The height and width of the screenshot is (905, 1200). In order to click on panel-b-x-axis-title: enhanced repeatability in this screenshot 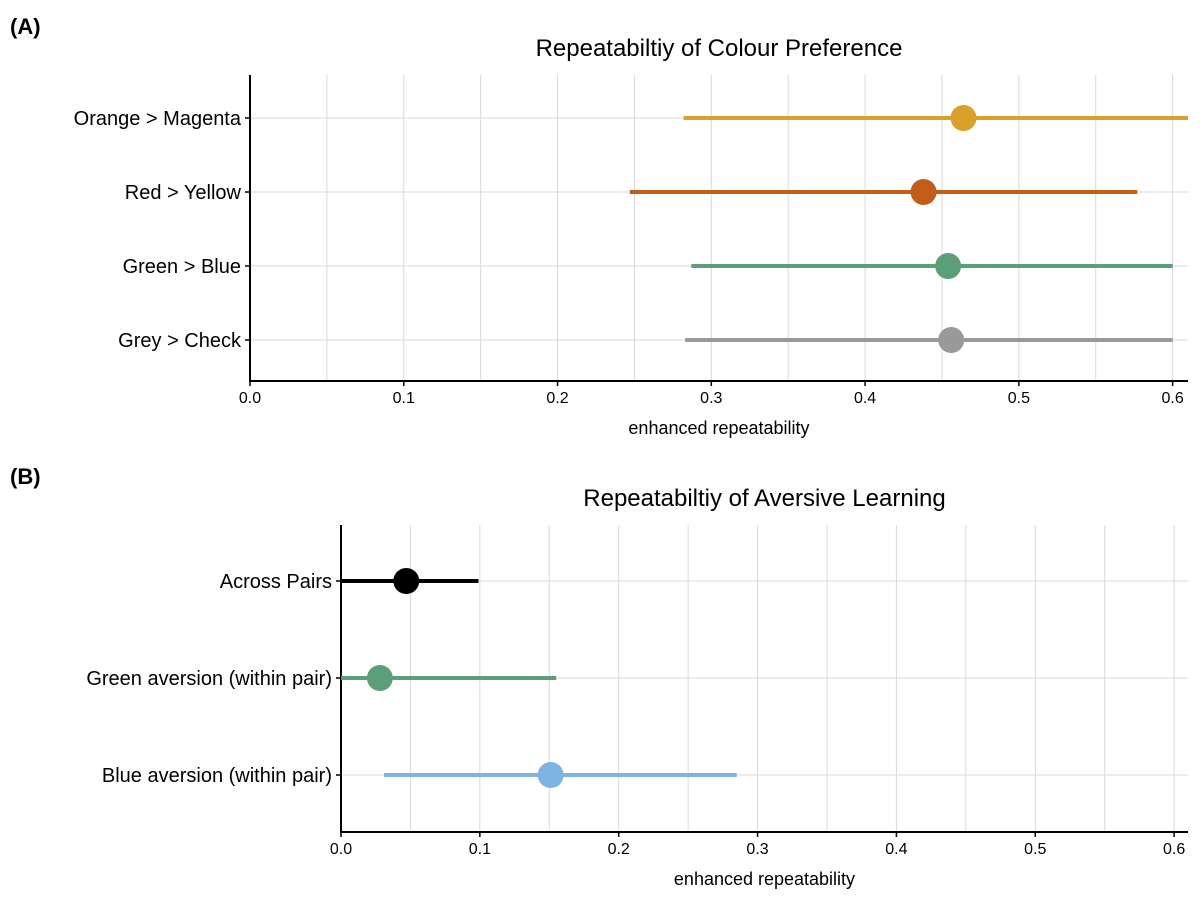, I will do `click(764, 879)`.